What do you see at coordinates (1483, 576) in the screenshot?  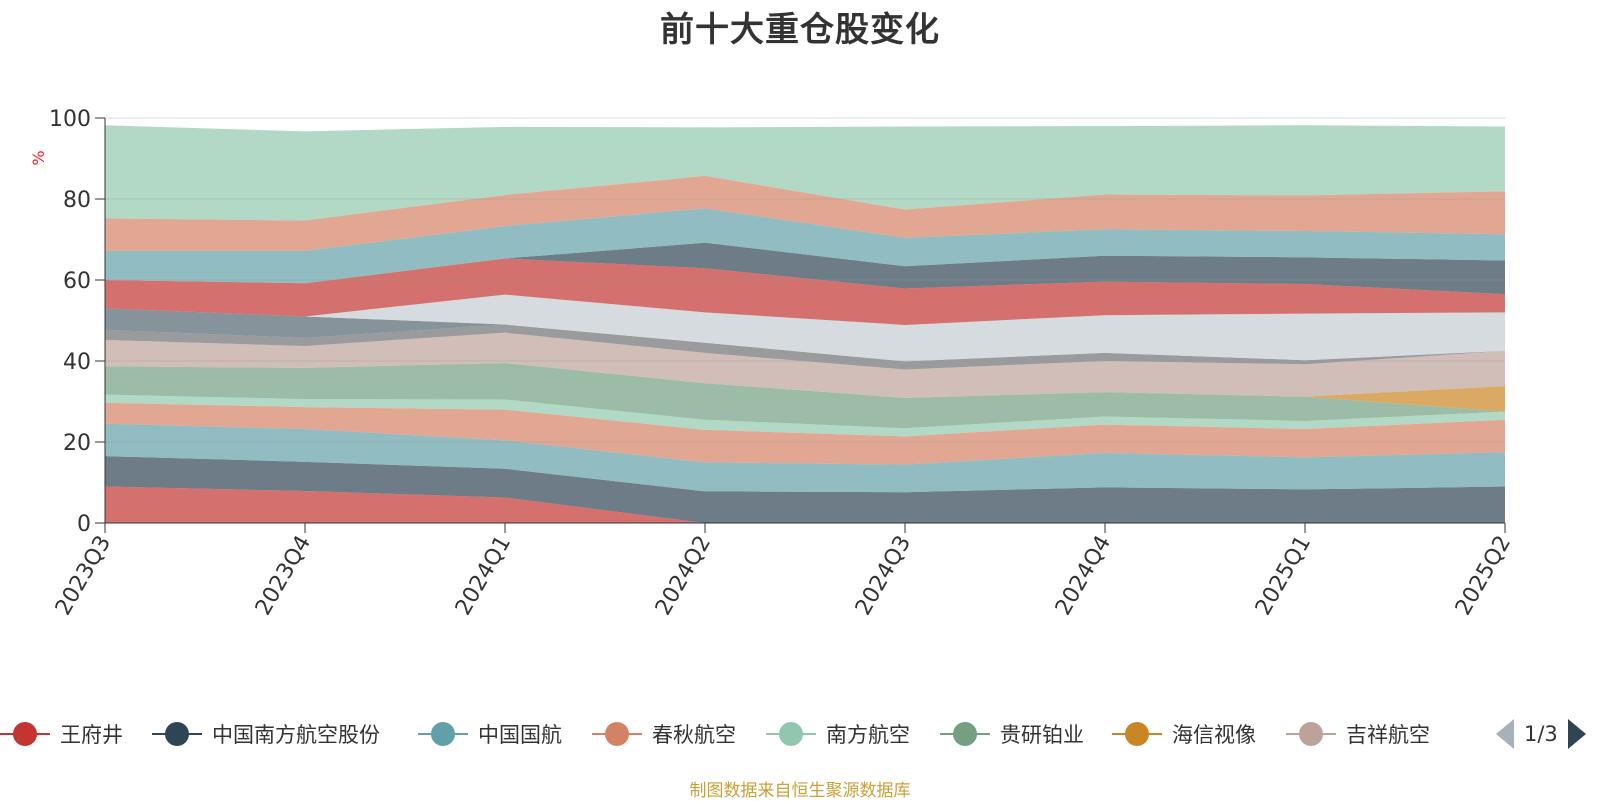 I see `x-tick-label: 2025Q2` at bounding box center [1483, 576].